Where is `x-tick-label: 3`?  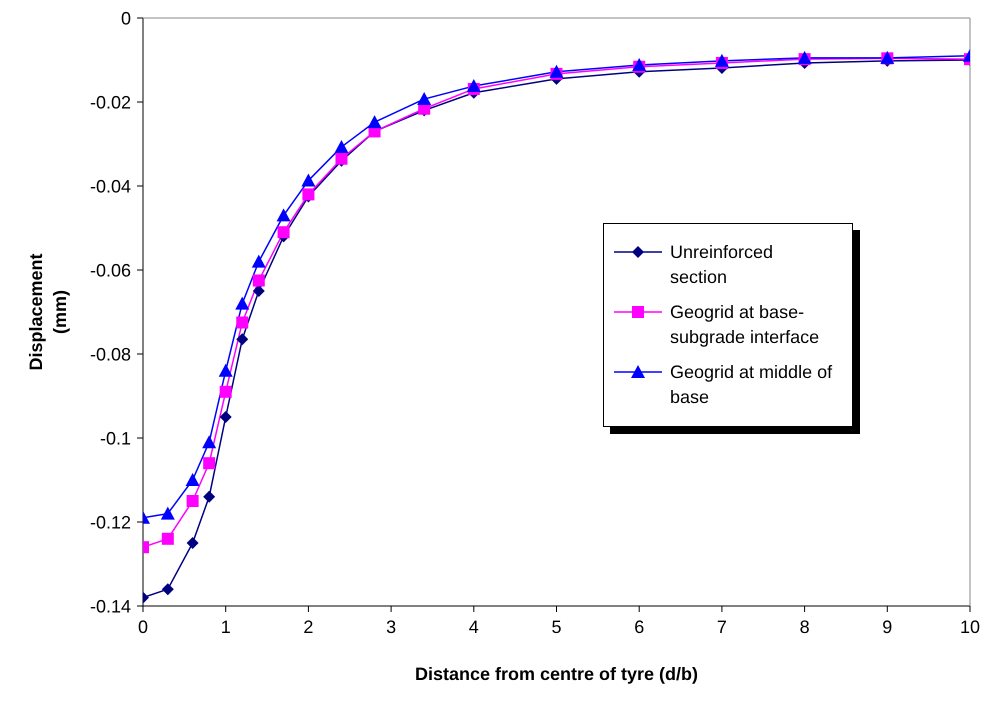
x-tick-label: 3 is located at coordinates (391, 626).